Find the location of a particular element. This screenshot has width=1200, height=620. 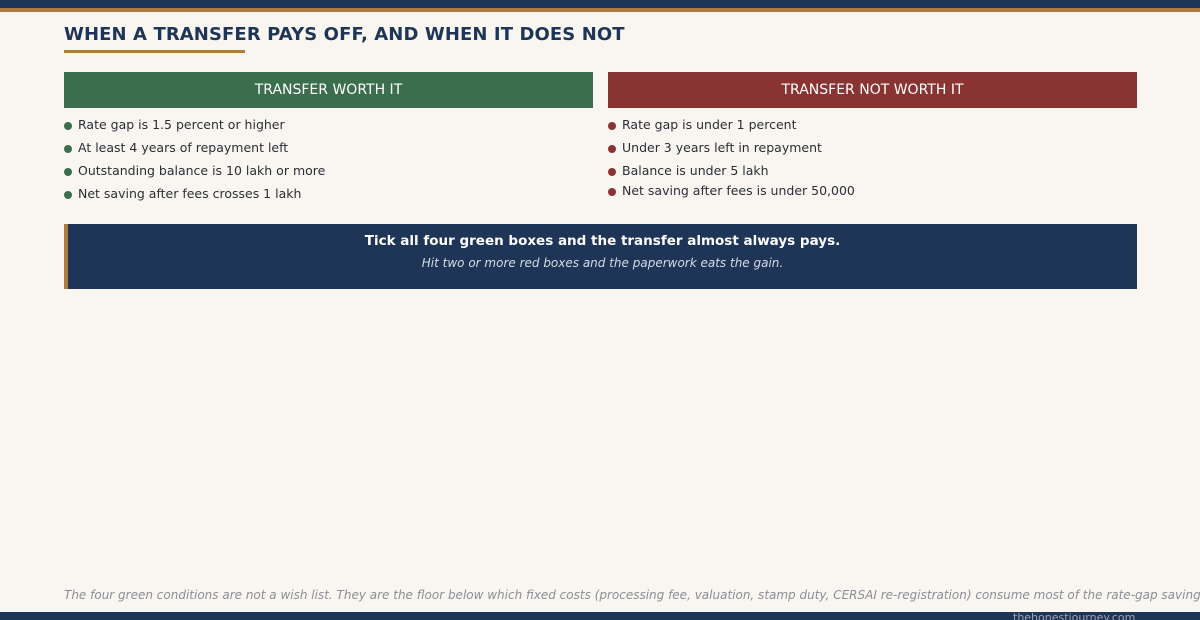

list-item-text: At least 4 years of repayment left is located at coordinates (183, 147).